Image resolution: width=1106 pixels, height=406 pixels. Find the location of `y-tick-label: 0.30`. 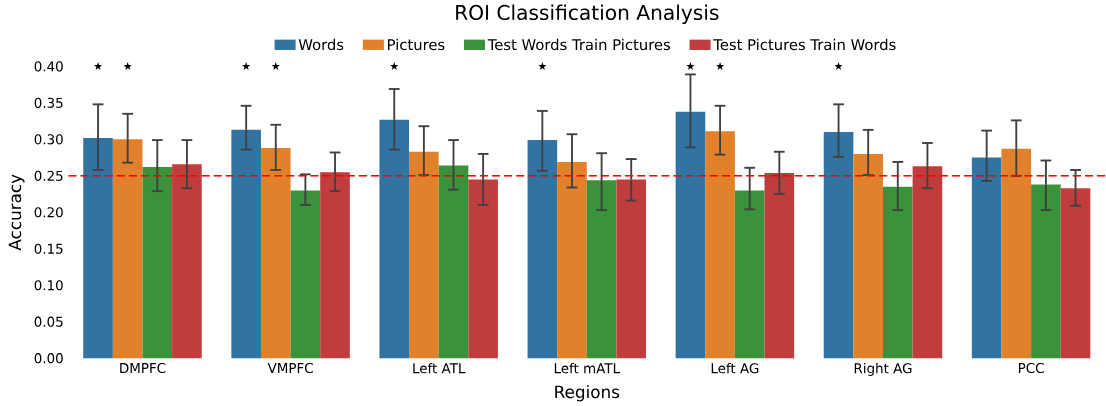

y-tick-label: 0.30 is located at coordinates (48, 139).